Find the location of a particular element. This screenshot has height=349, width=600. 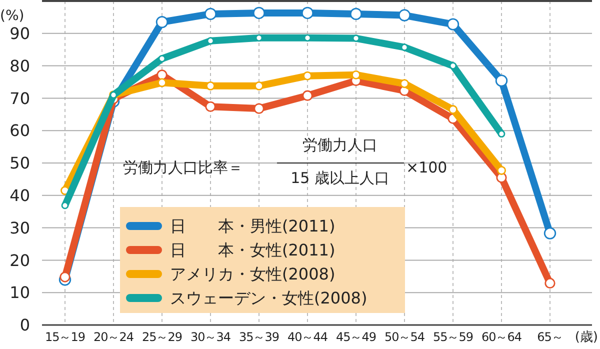

y-tick-label: 30 is located at coordinates (20, 228).